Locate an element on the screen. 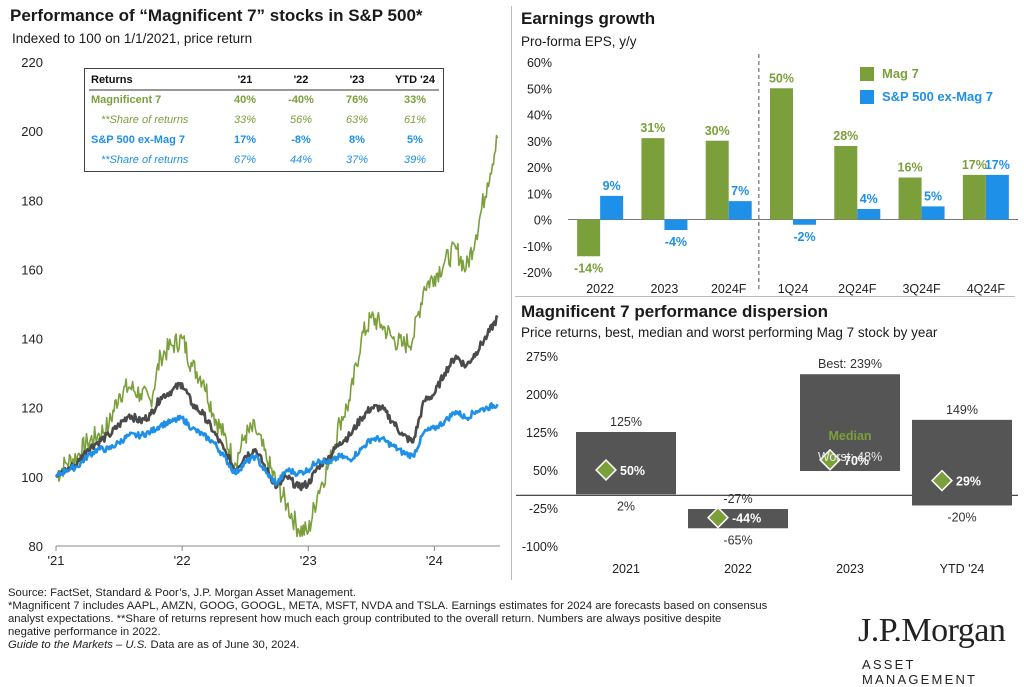 Image resolution: width=1024 pixels, height=687 pixels. footer-line-negative: negative performance in 2022. is located at coordinates (84, 632).